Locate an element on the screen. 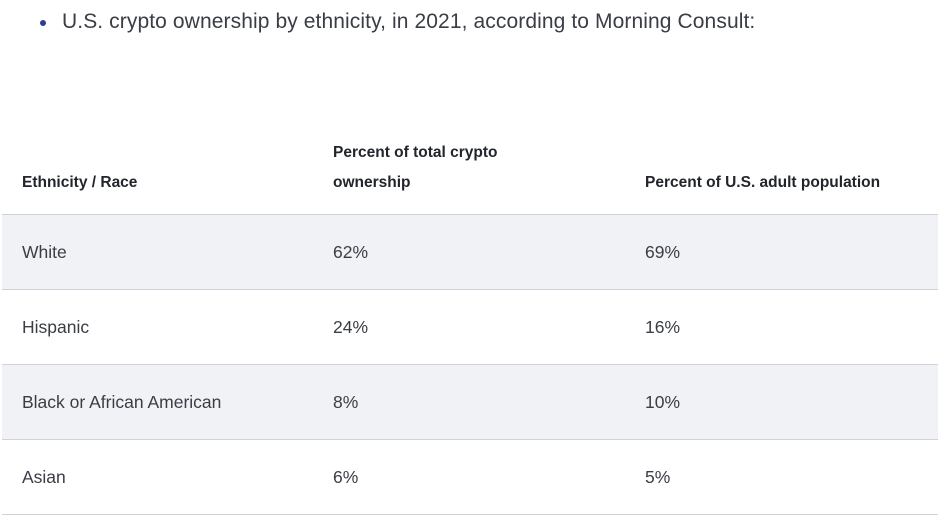 The width and height of the screenshot is (951, 522). table-row: Black or African American 8% 10% is located at coordinates (470, 402).